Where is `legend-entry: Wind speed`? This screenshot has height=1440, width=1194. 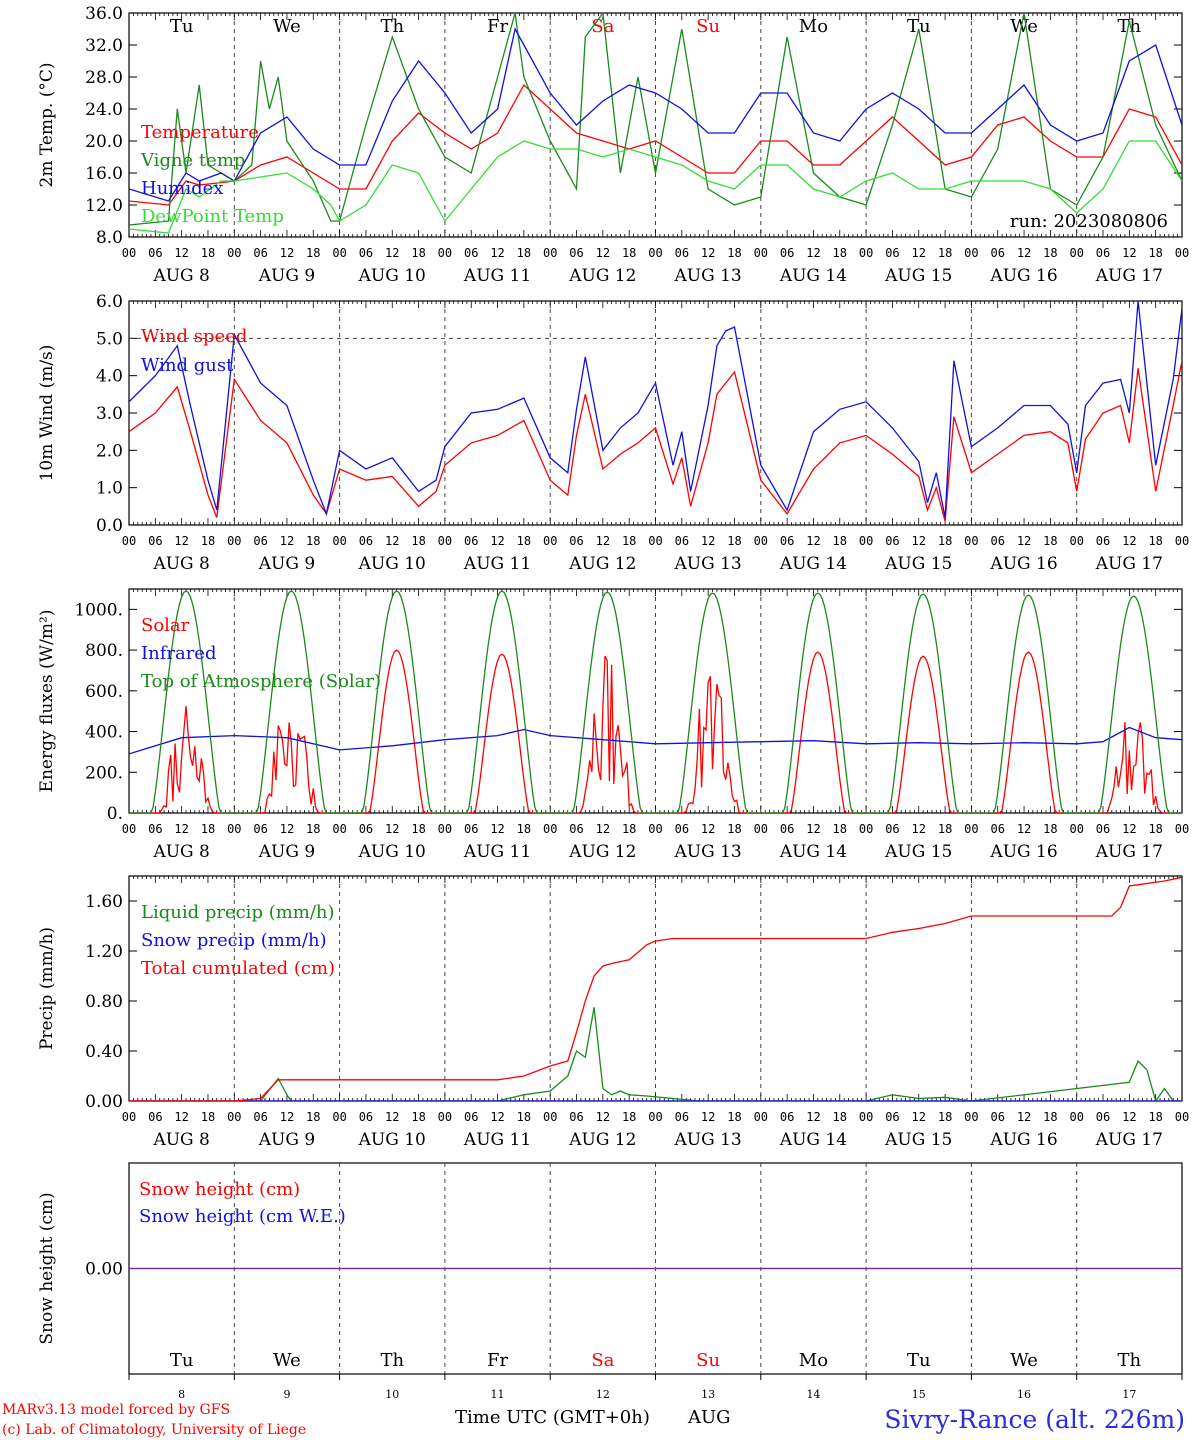 legend-entry: Wind speed is located at coordinates (194, 336).